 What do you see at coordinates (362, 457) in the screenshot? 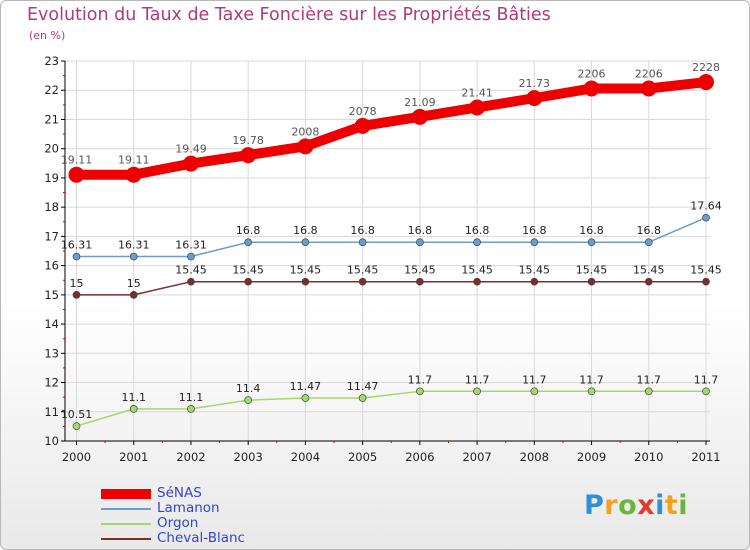
I see `x-tick-label: 2005` at bounding box center [362, 457].